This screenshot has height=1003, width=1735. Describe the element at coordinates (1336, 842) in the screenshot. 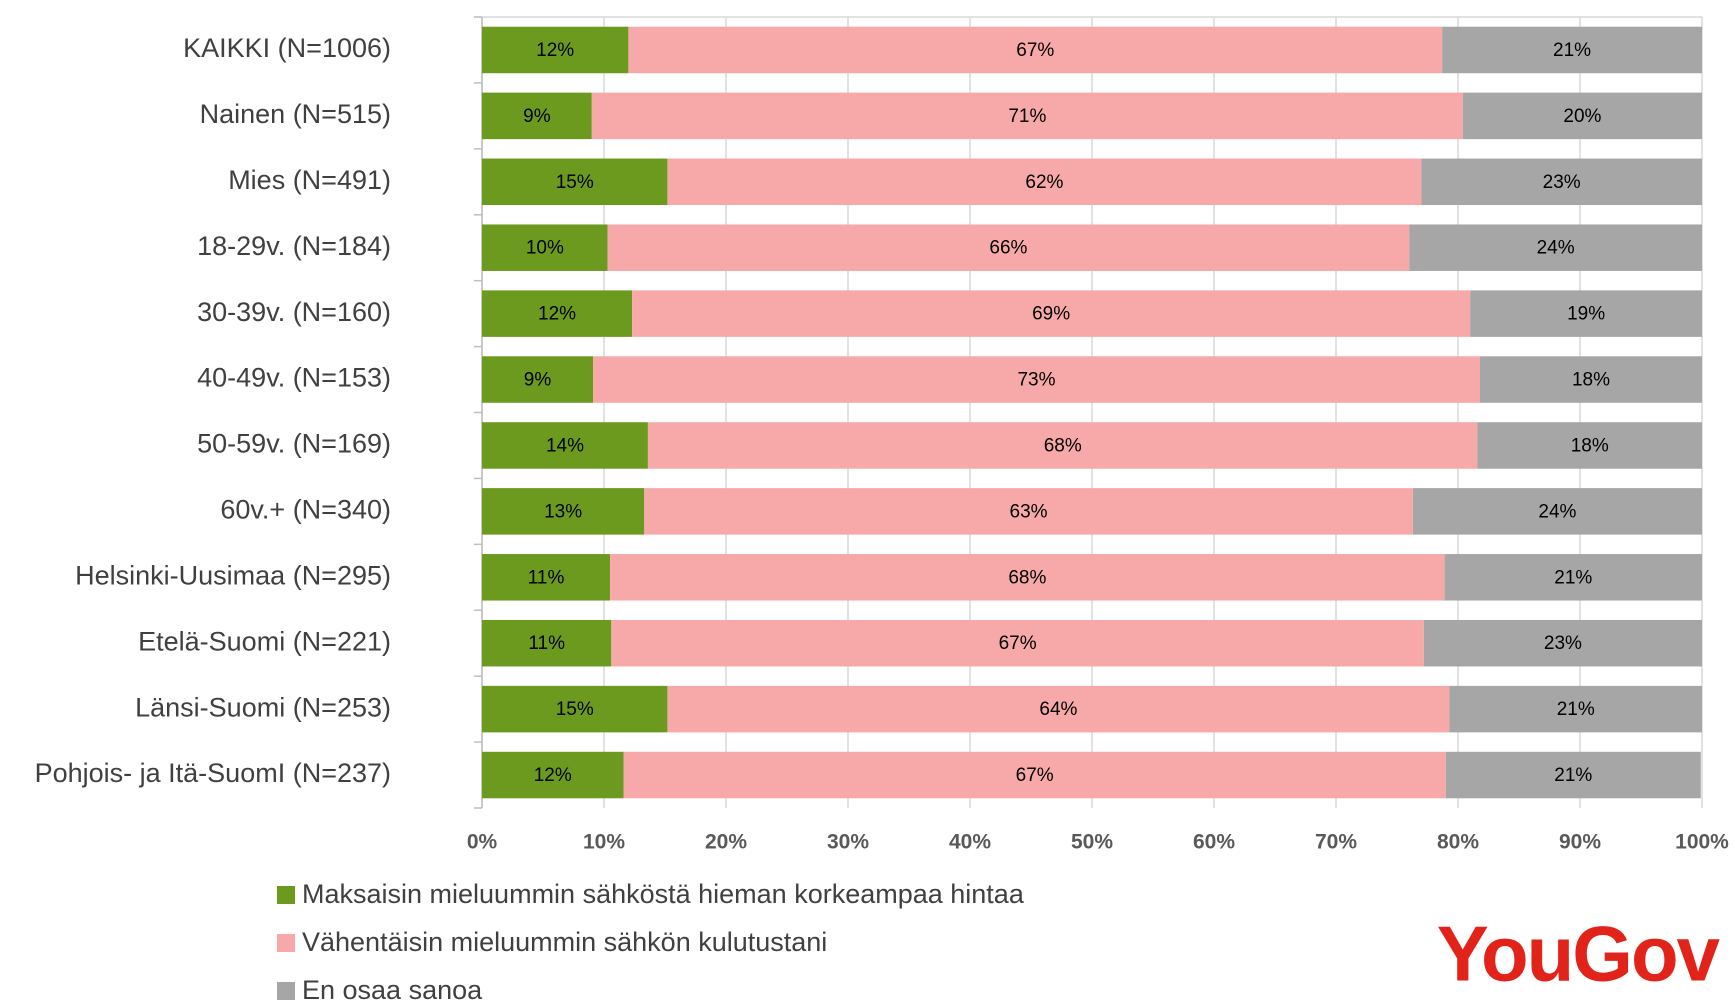

I see `x-tick-label: 70%` at that location.